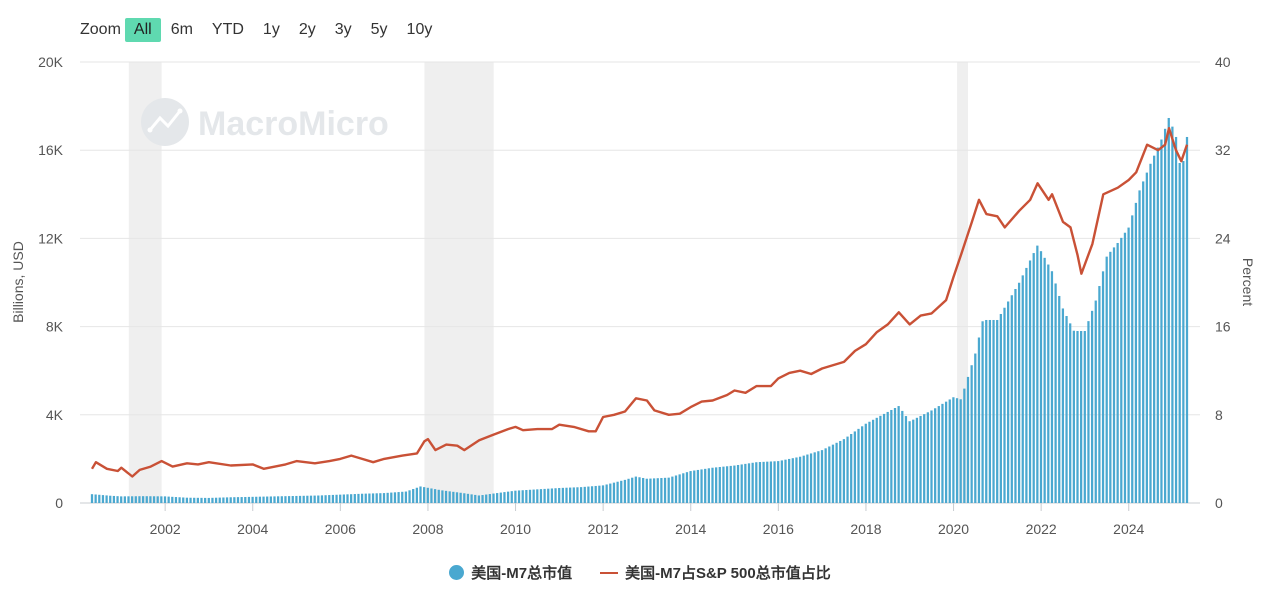 This screenshot has height=604, width=1280. I want to click on x-tick-label: 2012, so click(603, 529).